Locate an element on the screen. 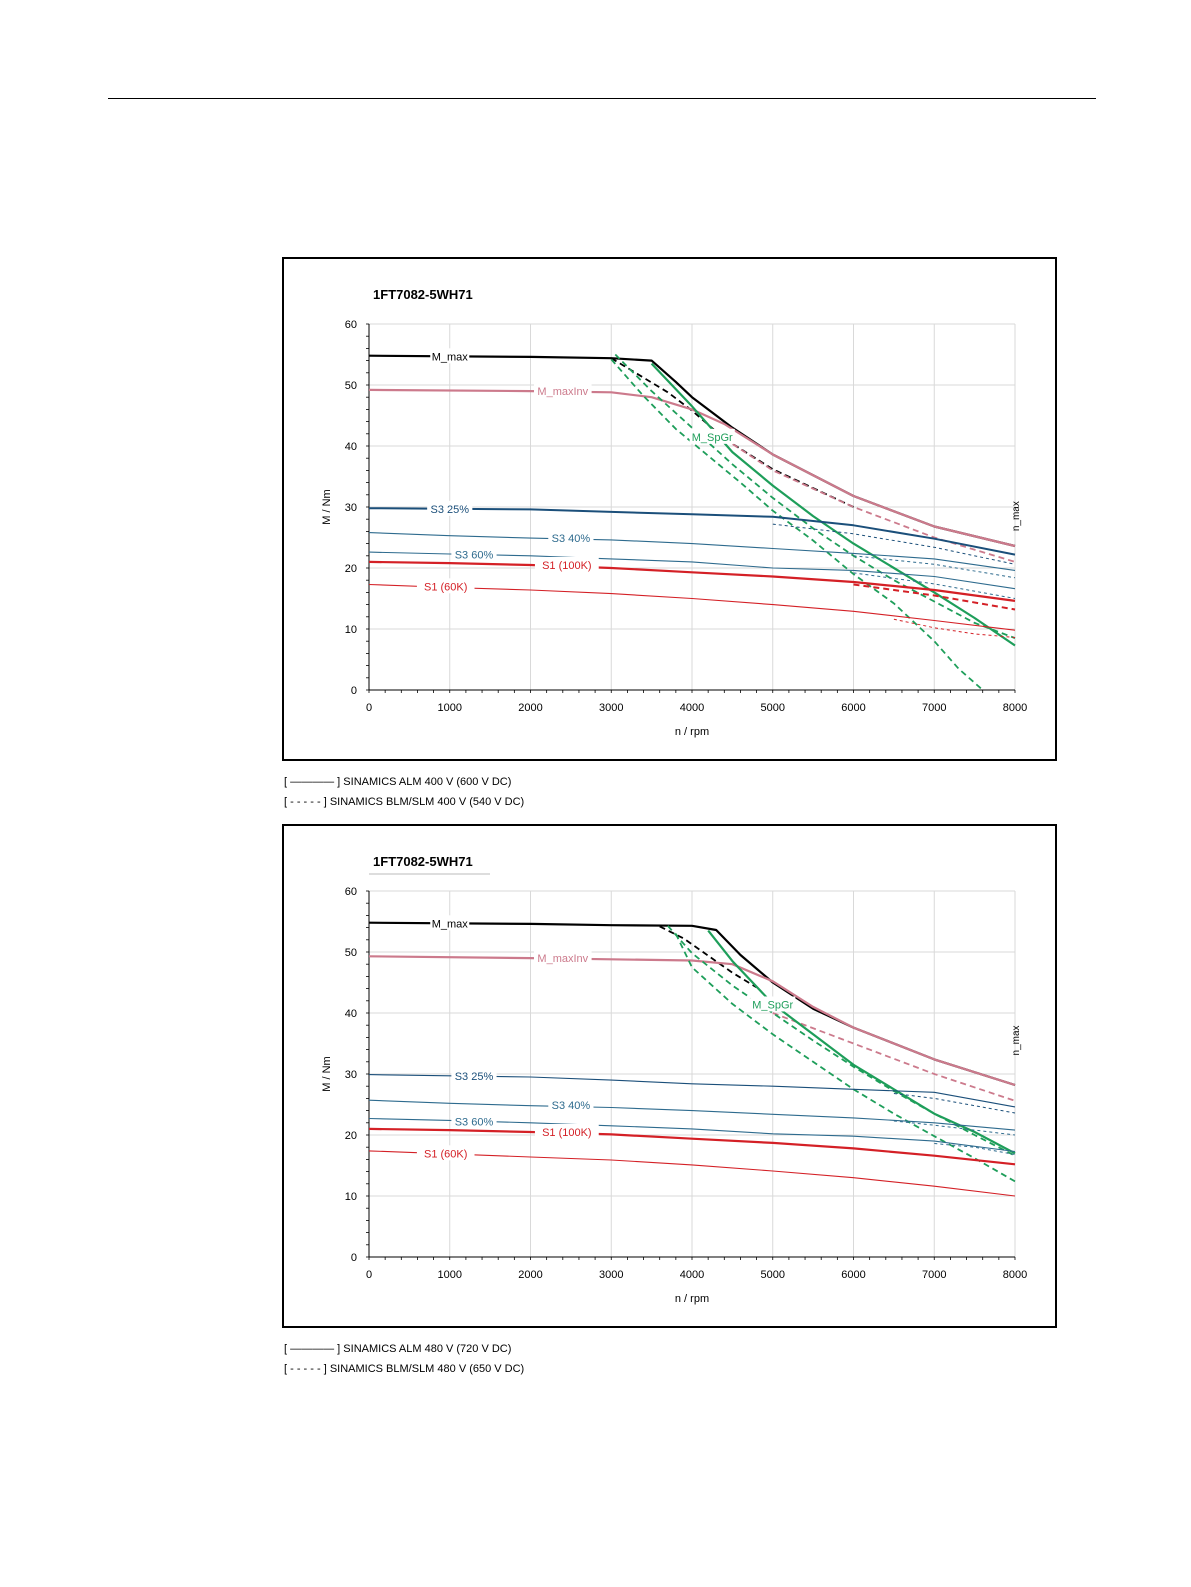 The image size is (1191, 1587). legend-text: SINAMICS ALM 480 V (720 V DC) is located at coordinates (427, 1349).